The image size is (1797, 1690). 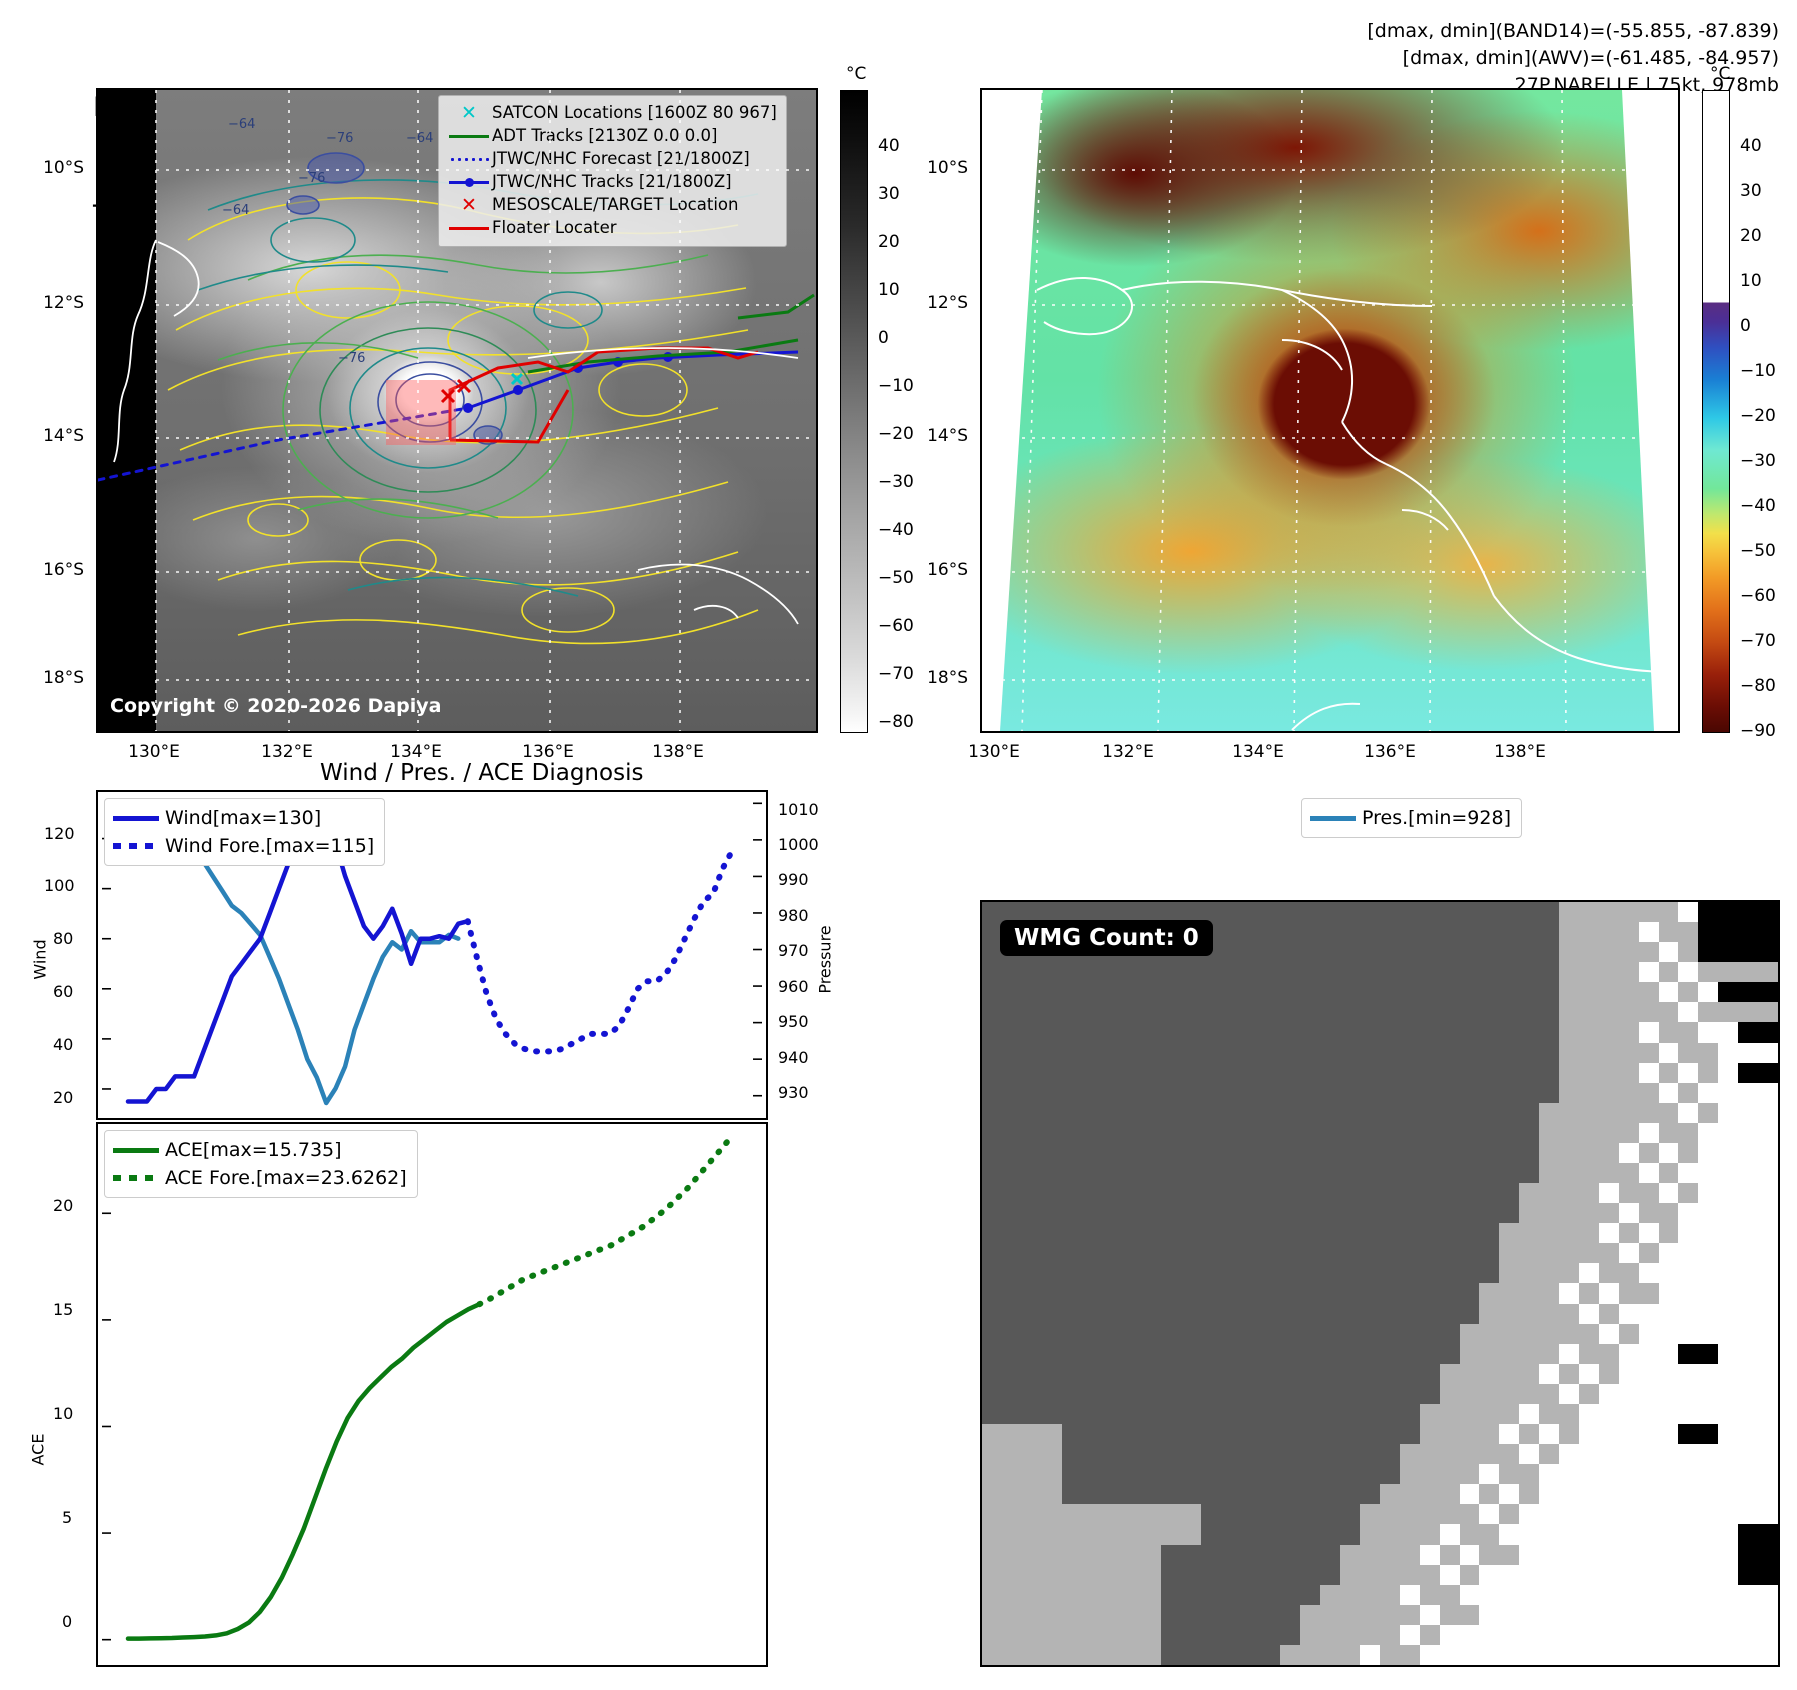 What do you see at coordinates (825, 959) in the screenshot?
I see `pressure-axis-label: Pressure` at bounding box center [825, 959].